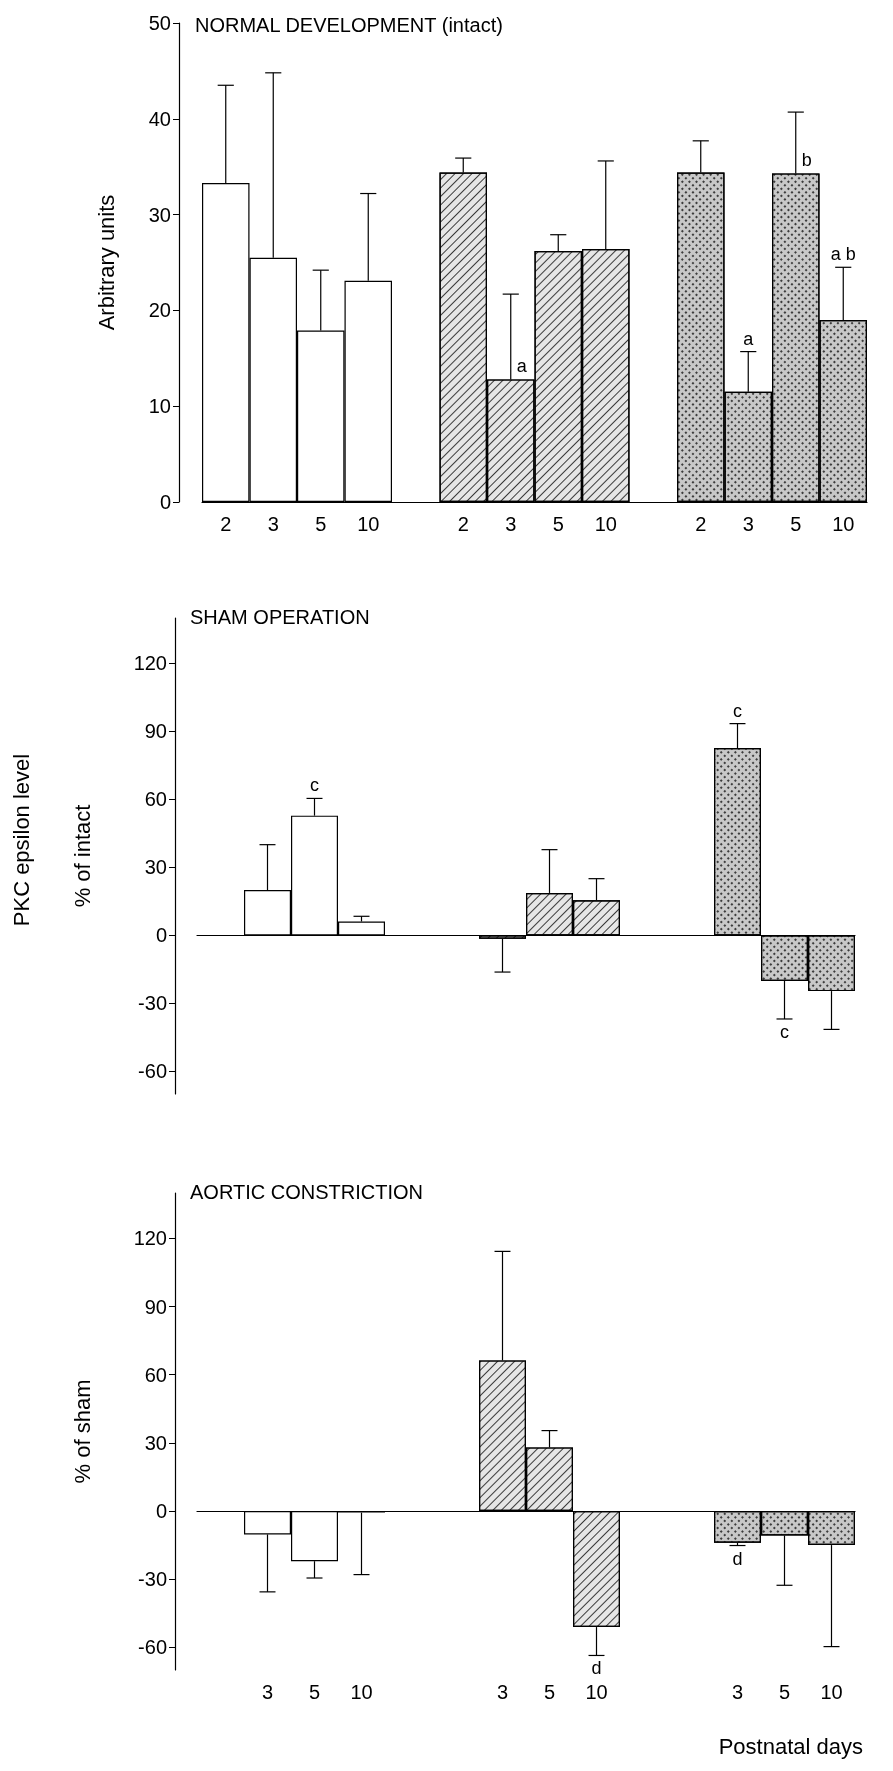 This screenshot has height=1771, width=893. I want to click on y-tick-label: 50, so click(159, 23).